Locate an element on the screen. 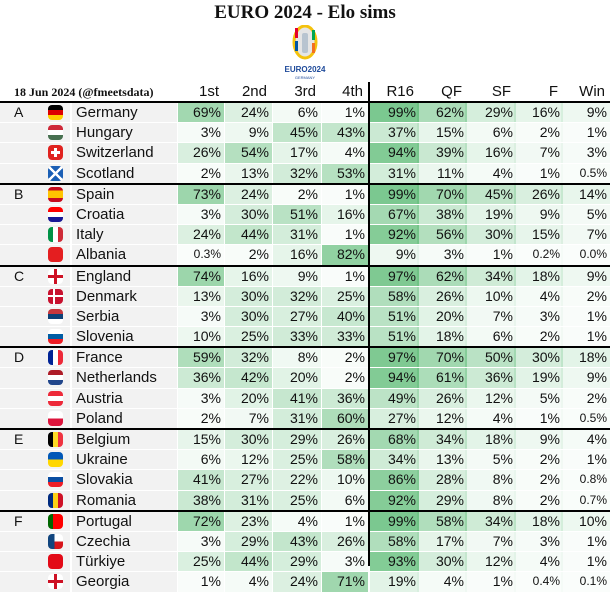  cell-sf: 29% is located at coordinates (490, 113).